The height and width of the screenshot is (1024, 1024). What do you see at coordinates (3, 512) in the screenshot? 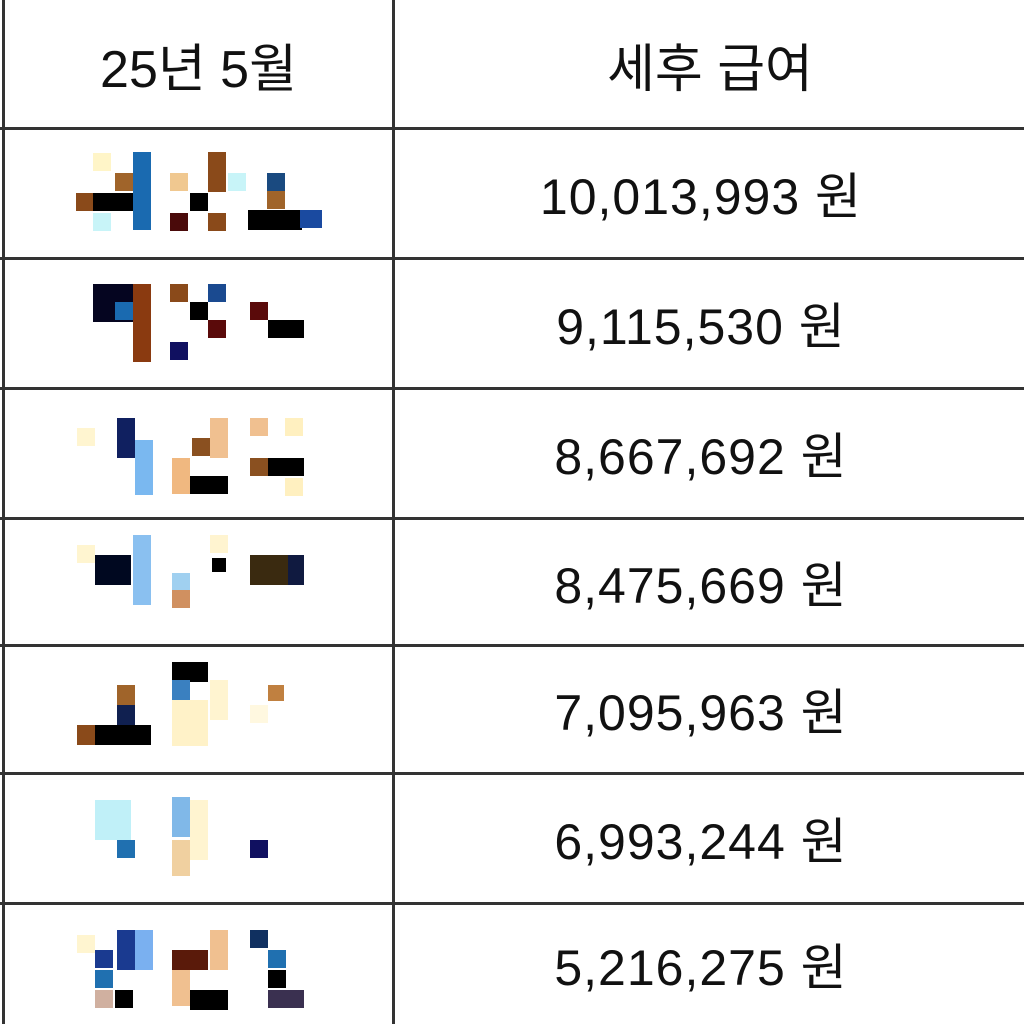
I see `table-border-left` at bounding box center [3, 512].